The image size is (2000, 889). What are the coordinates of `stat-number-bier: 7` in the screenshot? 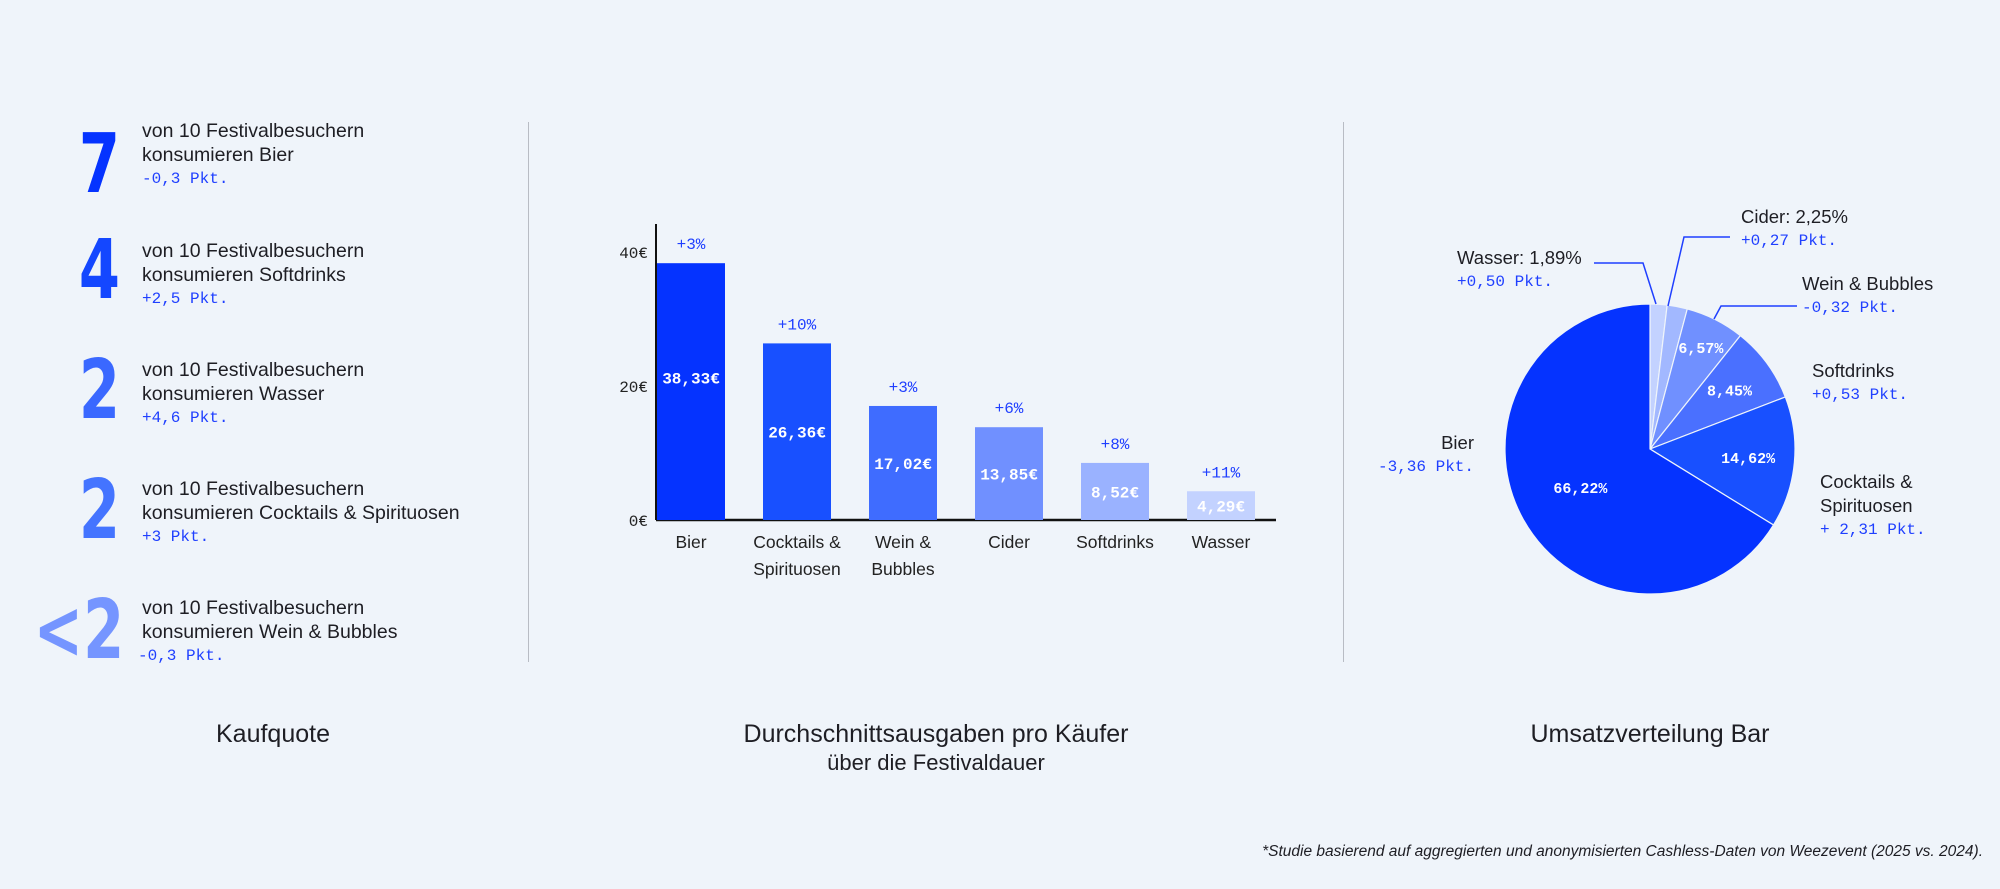 It's located at (99, 164).